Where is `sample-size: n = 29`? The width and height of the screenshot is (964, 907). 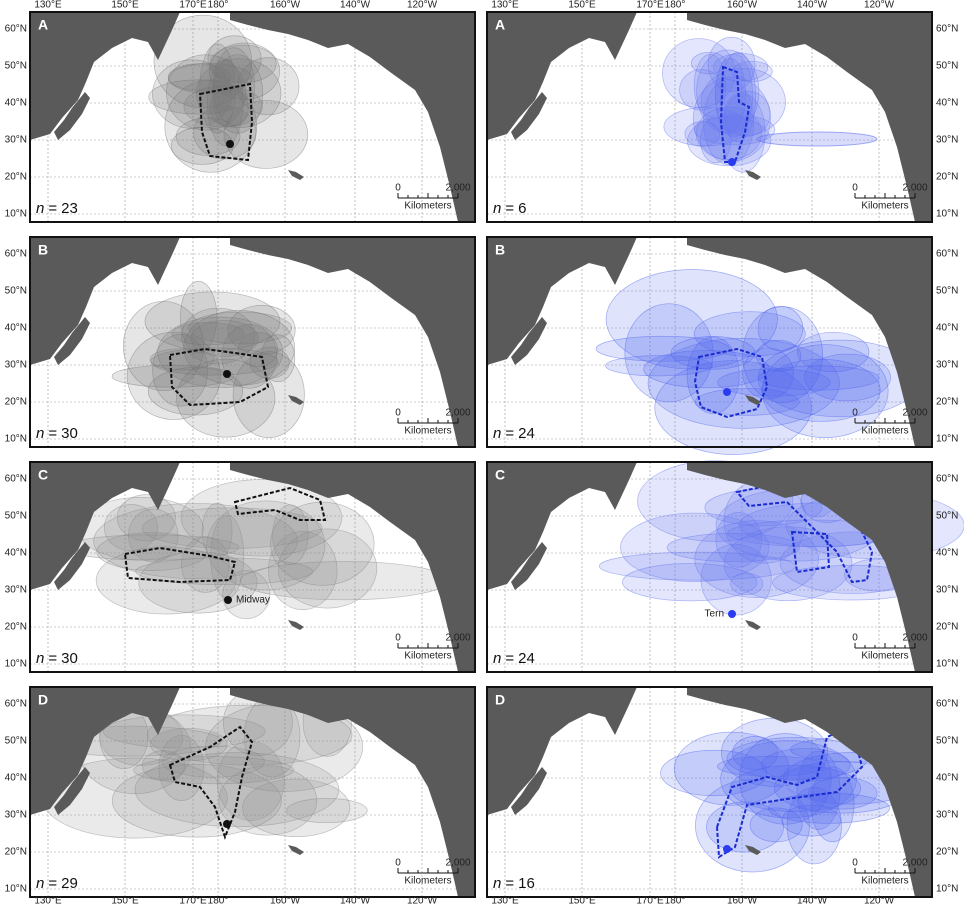
sample-size: n = 29 is located at coordinates (57, 883).